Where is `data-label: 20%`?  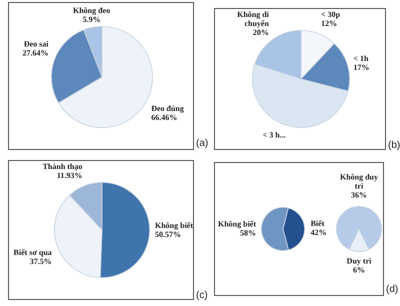
data-label: 20% is located at coordinates (260, 33).